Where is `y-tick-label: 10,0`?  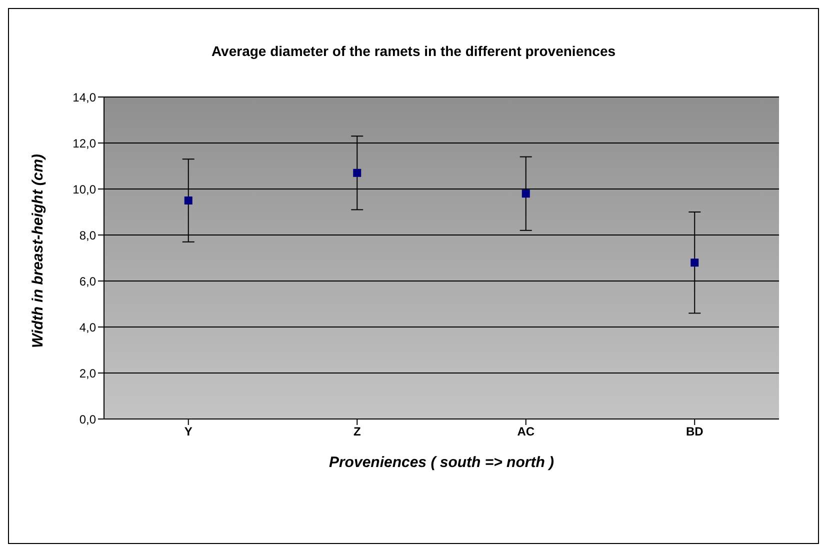
y-tick-label: 10,0 is located at coordinates (84, 189).